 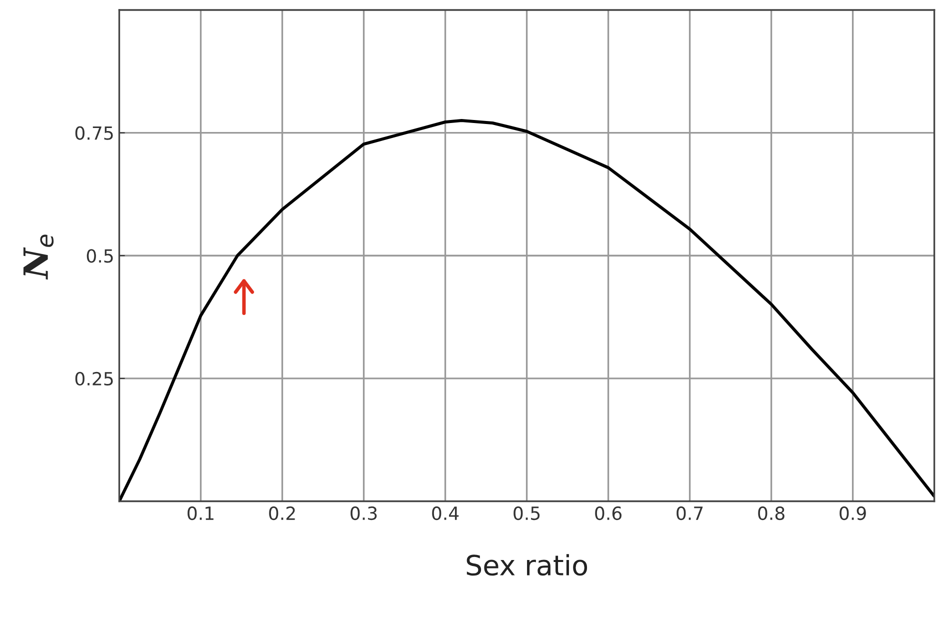 What do you see at coordinates (608, 513) in the screenshot?
I see `x-tick-label: 0.6` at bounding box center [608, 513].